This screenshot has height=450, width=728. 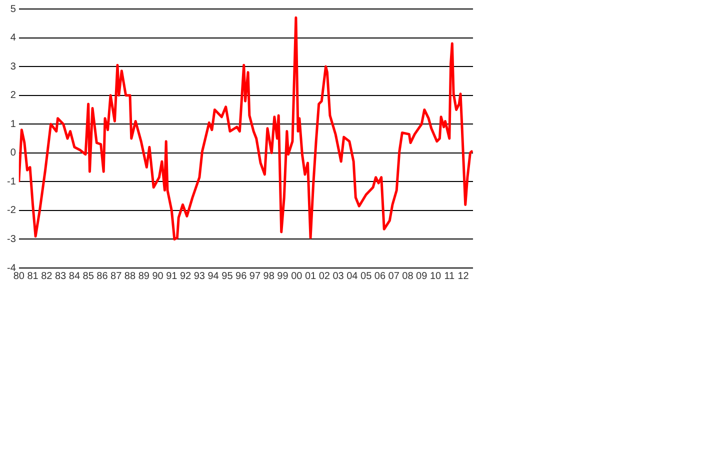 I want to click on x-tick-label: 95, so click(x=228, y=276).